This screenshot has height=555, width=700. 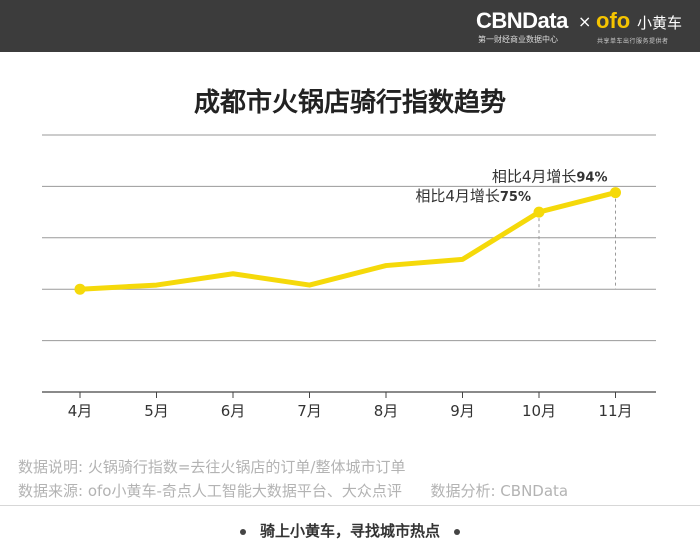 What do you see at coordinates (613, 20) in the screenshot?
I see `ofo-logo: ofo` at bounding box center [613, 20].